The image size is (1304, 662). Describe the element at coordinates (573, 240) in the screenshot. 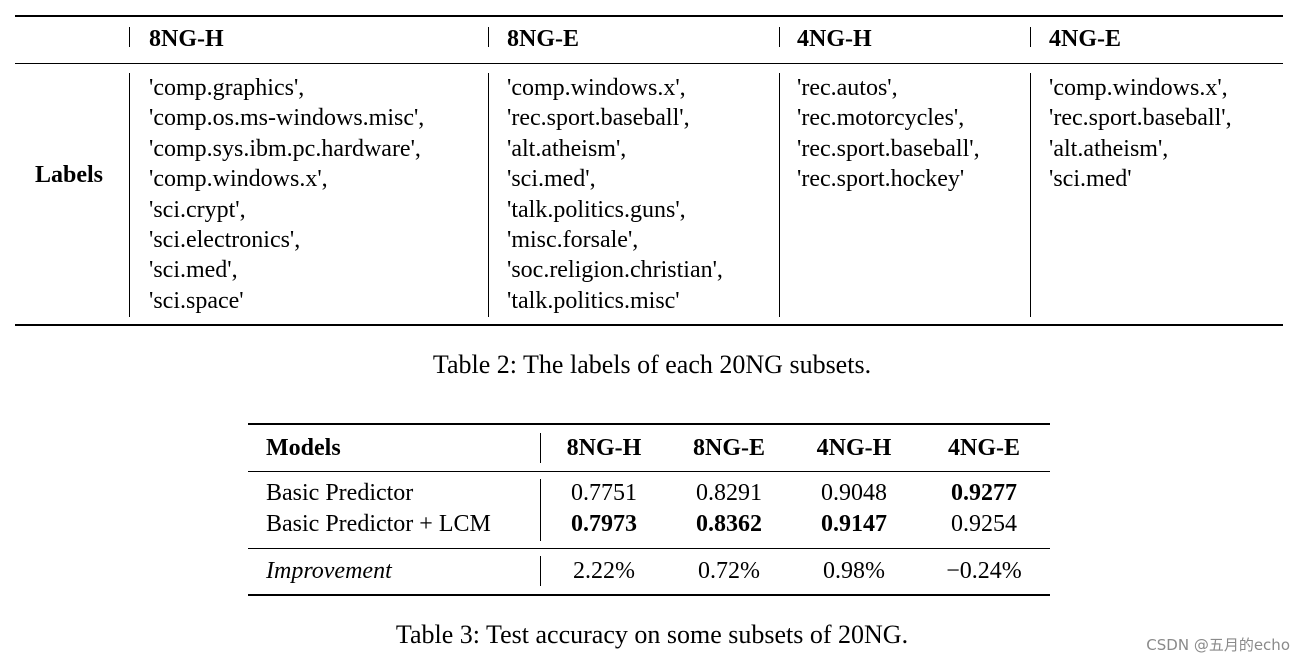

I see `label-item: 'misc.forsale',` at that location.